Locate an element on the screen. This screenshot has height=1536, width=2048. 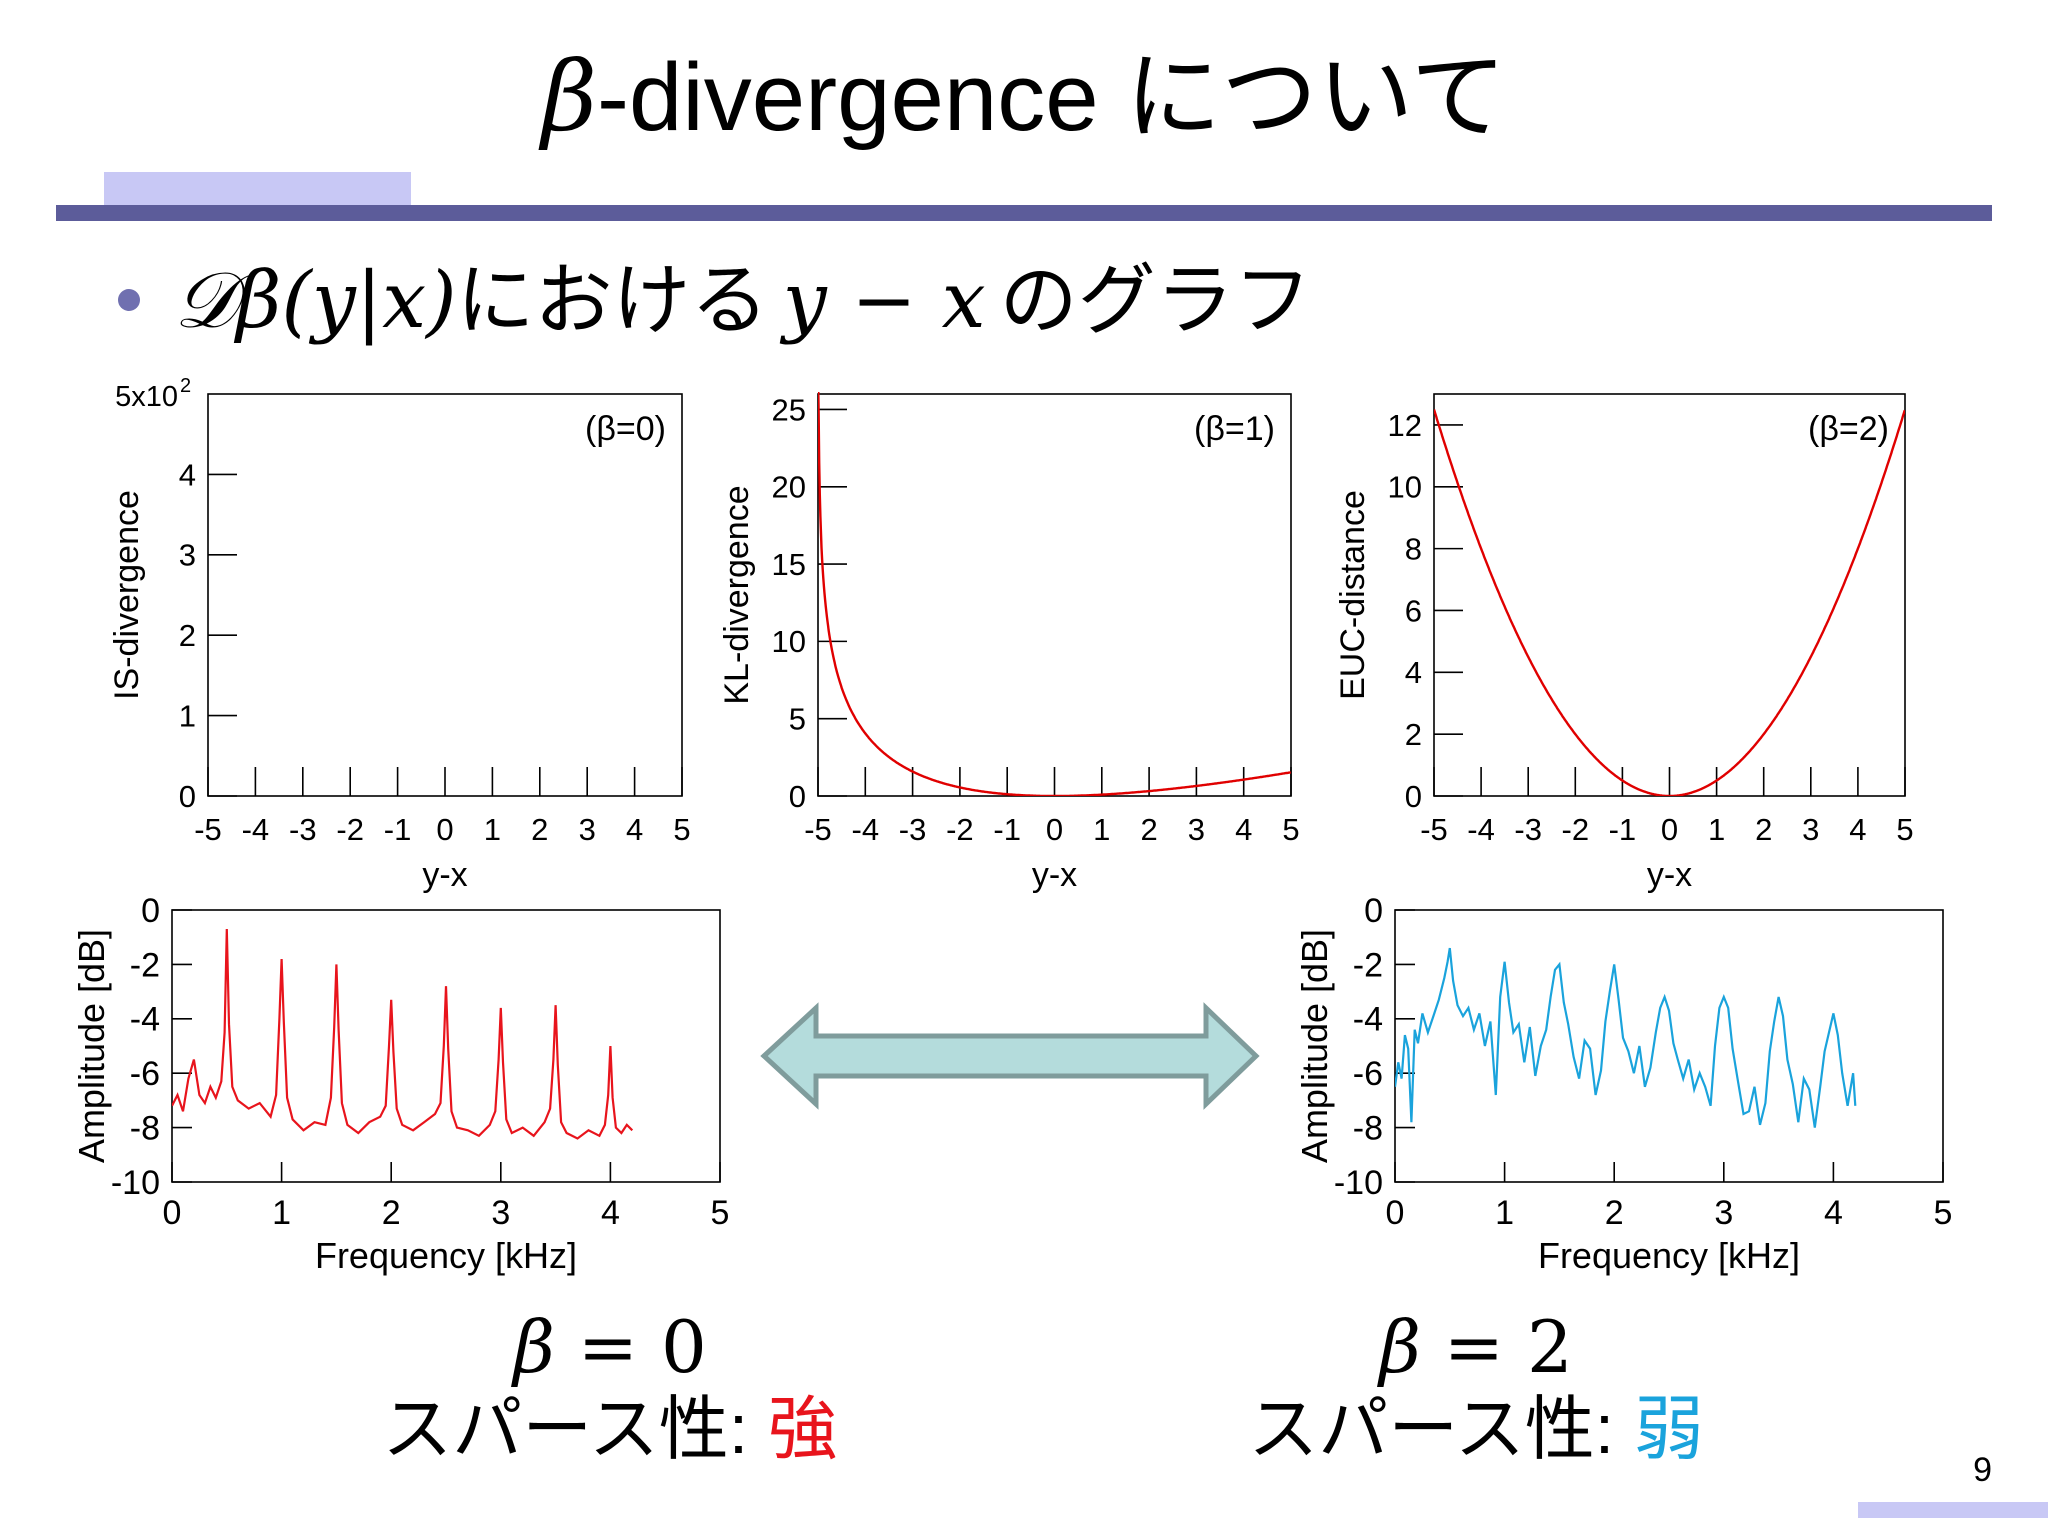
y-axis-title: KL-divergence is located at coordinates (737, 594).